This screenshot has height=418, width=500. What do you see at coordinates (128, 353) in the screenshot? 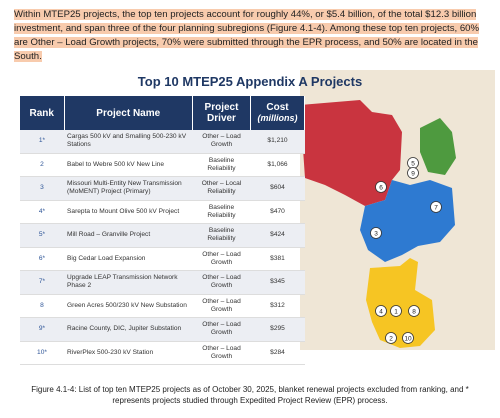
I see `cell-name: RiverPlex 500-230 kV Station` at bounding box center [128, 353].